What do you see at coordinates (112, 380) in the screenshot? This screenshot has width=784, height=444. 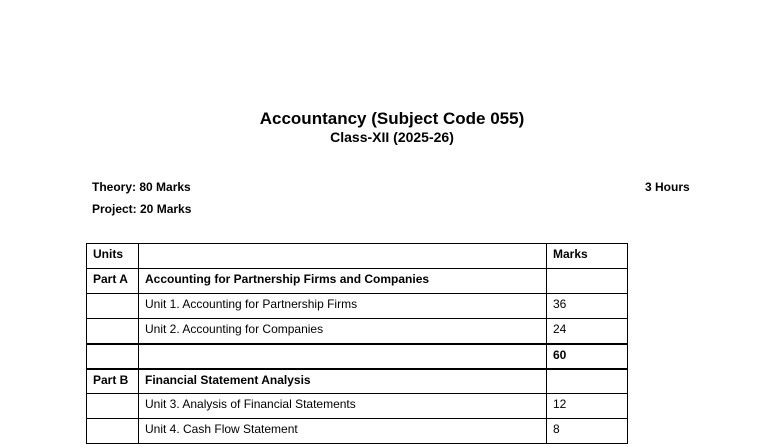 I see `row-unit: Part B` at bounding box center [112, 380].